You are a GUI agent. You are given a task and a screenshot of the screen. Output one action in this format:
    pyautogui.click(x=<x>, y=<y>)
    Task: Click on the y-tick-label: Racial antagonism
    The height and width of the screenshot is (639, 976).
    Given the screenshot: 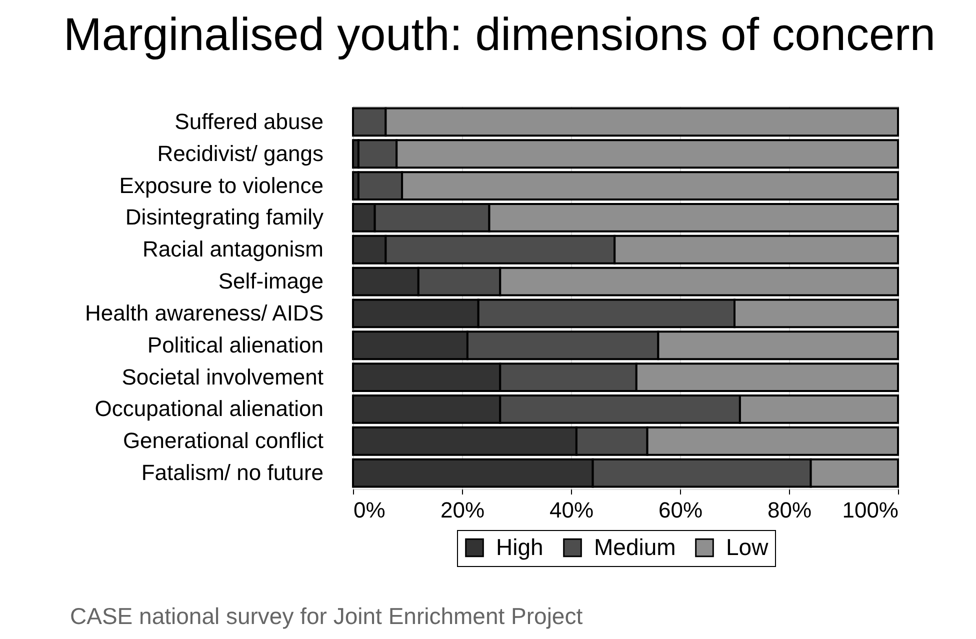 What is the action you would take?
    pyautogui.click(x=233, y=249)
    